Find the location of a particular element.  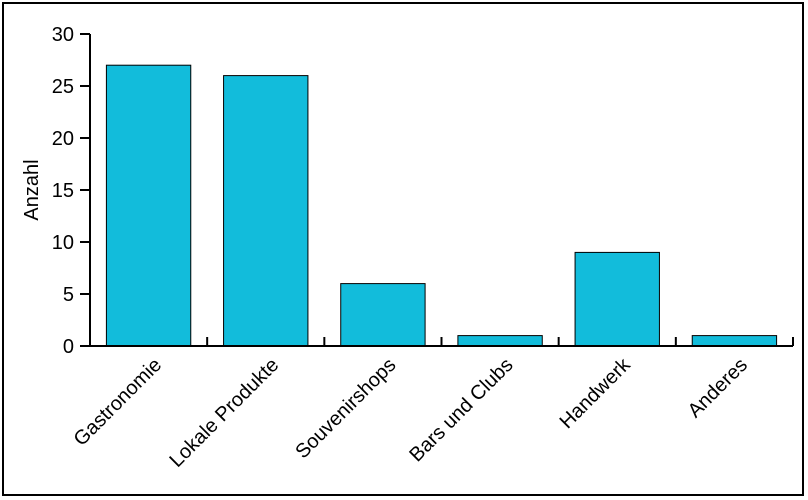

x-tick-label: Souvenirshops is located at coordinates (345, 408).